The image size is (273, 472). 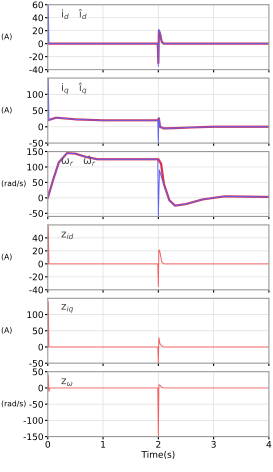 What do you see at coordinates (269, 444) in the screenshot?
I see `x-tick-label: 4` at bounding box center [269, 444].